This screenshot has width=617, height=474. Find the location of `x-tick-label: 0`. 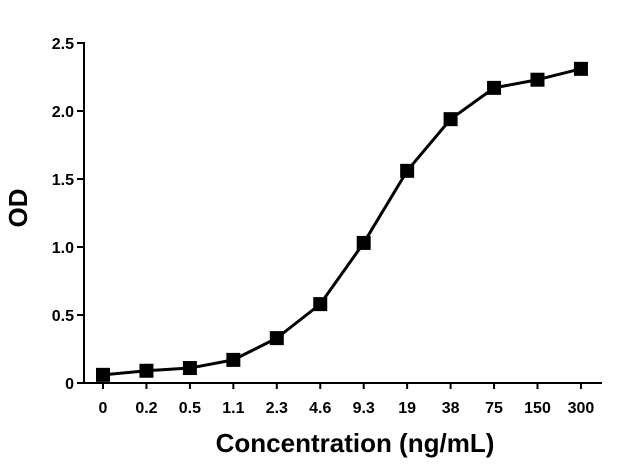

x-tick-label: 0 is located at coordinates (103, 408).